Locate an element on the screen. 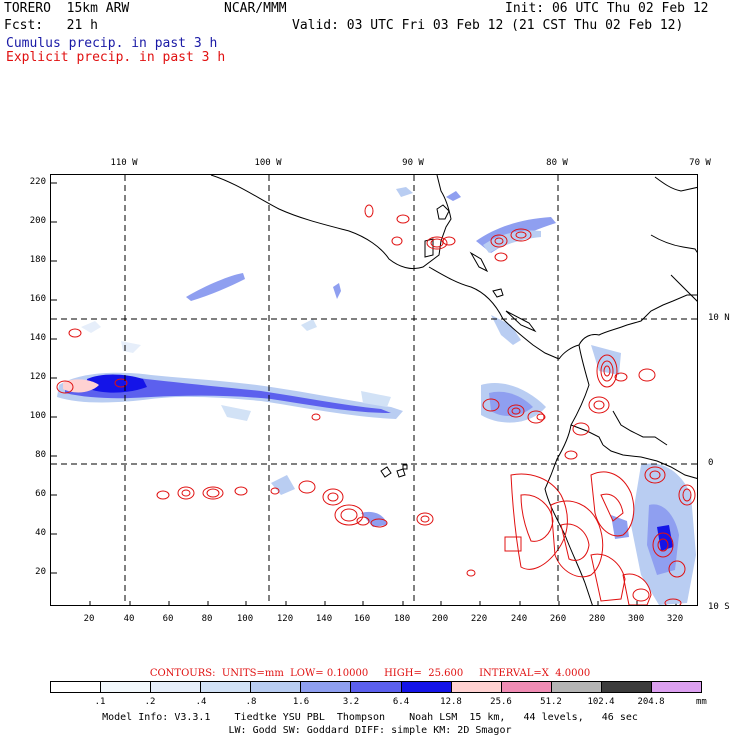 The image size is (740, 740). colorbar-label: 12.8 is located at coordinates (451, 702).